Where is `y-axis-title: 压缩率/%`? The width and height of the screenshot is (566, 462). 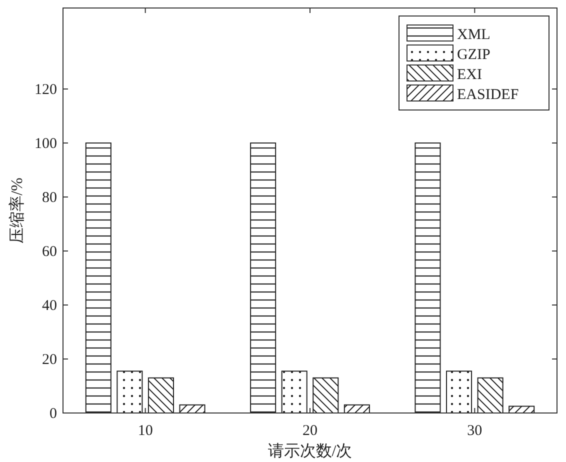
y-axis-title: 压缩率/% is located at coordinates (17, 211).